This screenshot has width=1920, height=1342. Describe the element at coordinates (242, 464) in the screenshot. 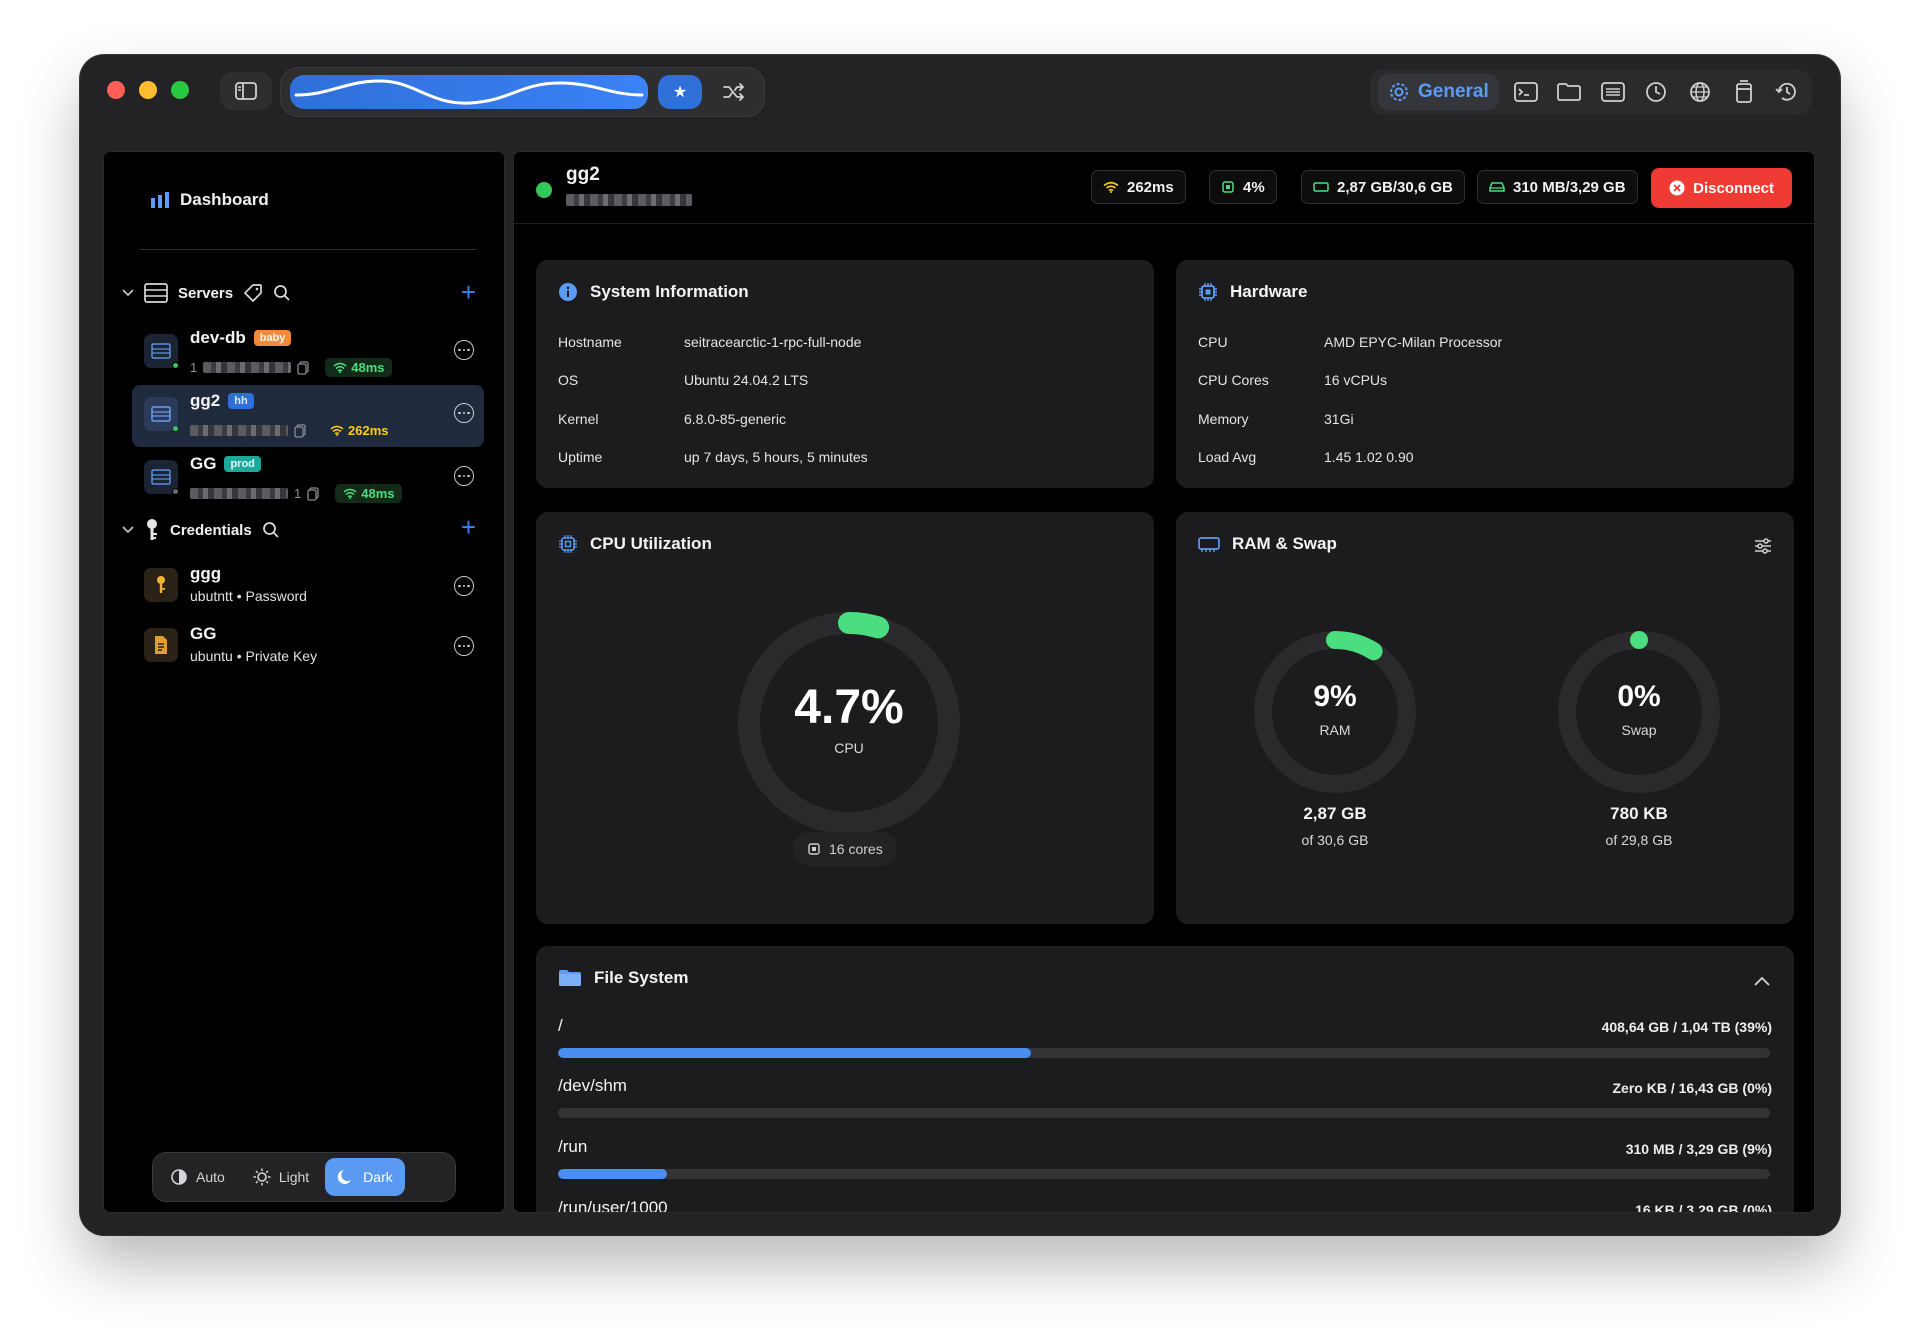

I see `server-tag: prod` at that location.